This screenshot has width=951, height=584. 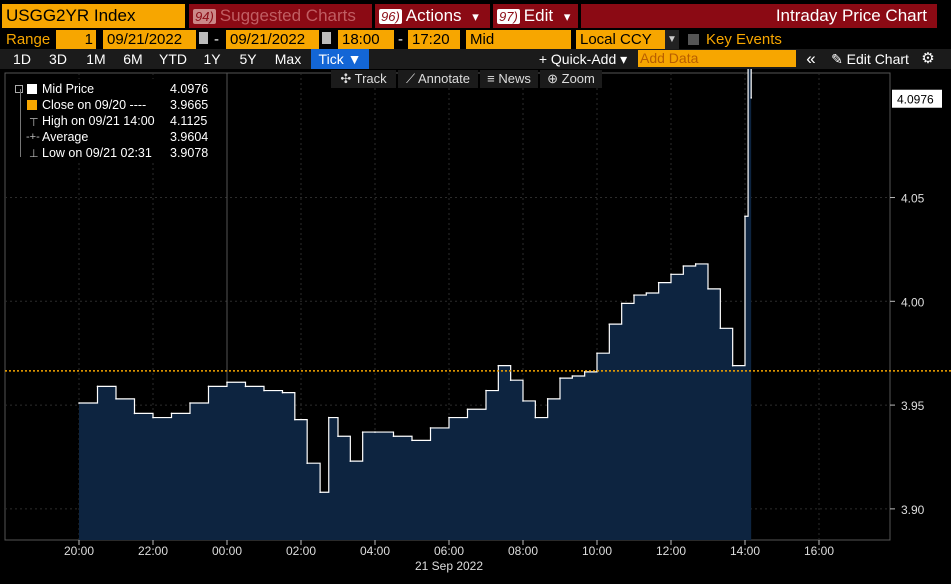 What do you see at coordinates (449, 551) in the screenshot?
I see `x-tick-label: 06:00` at bounding box center [449, 551].